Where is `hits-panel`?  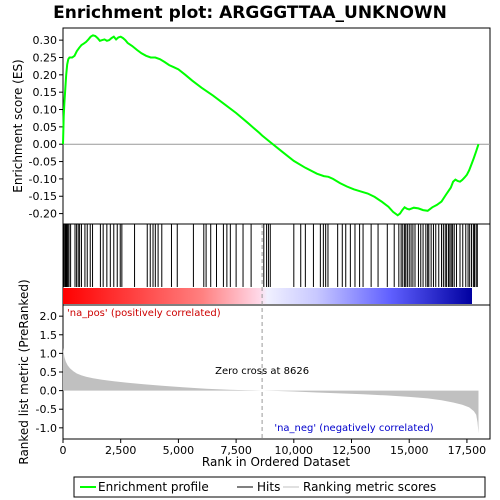 hits-panel is located at coordinates (276, 264).